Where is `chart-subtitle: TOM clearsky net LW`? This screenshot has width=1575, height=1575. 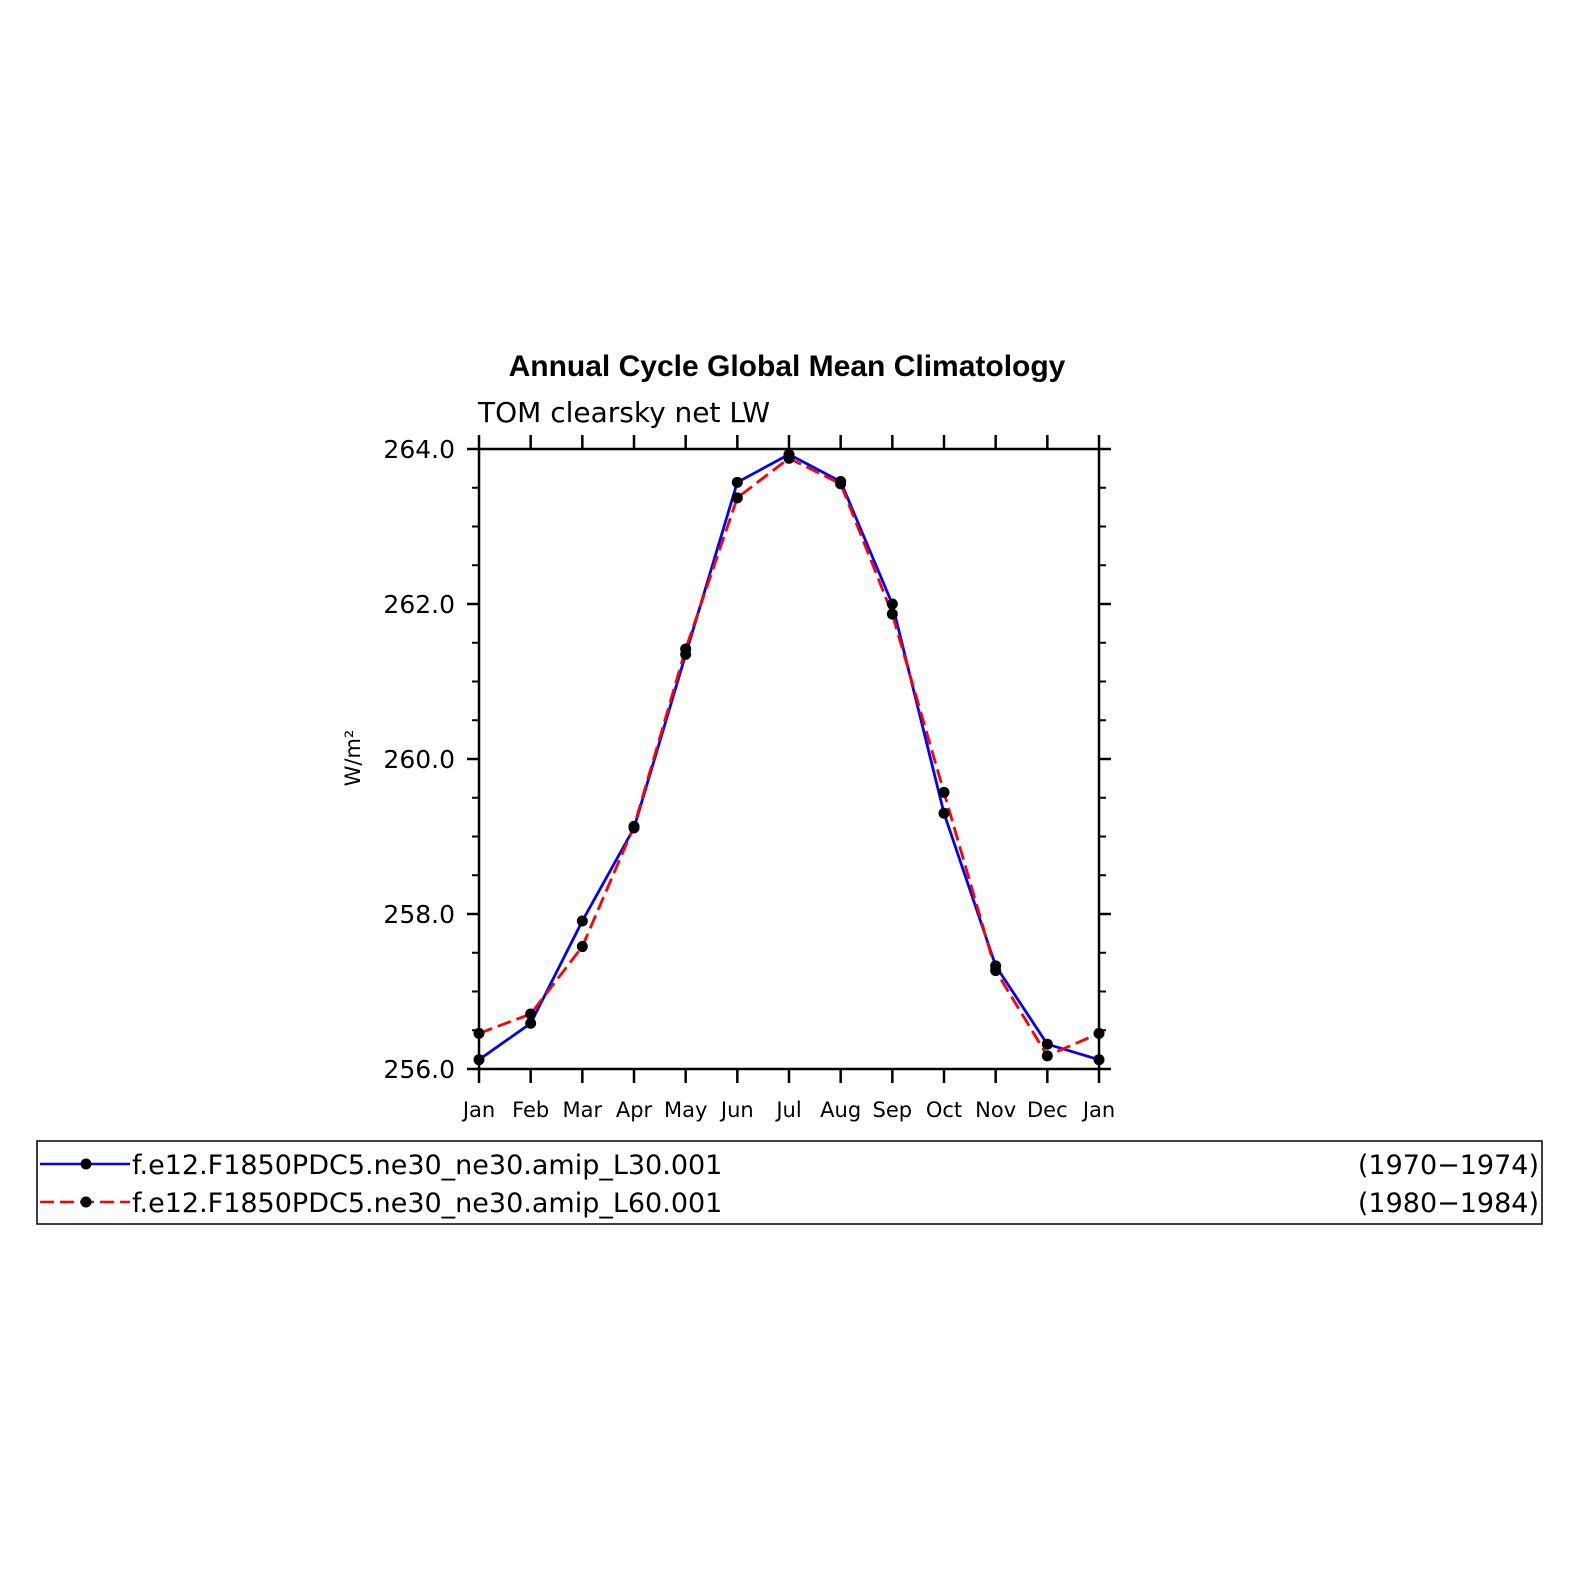 chart-subtitle: TOM clearsky net LW is located at coordinates (623, 412).